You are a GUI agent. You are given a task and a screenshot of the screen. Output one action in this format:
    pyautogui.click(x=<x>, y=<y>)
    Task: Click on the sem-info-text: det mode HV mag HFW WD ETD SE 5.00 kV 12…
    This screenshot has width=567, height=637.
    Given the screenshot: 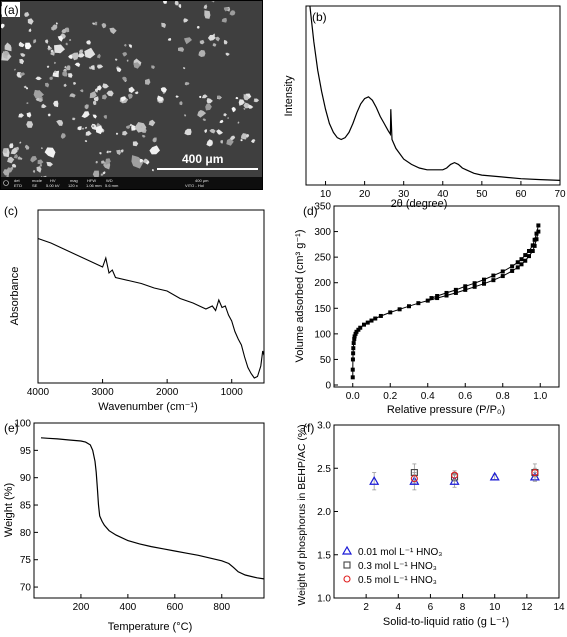 What is the action you would take?
    pyautogui.click(x=106, y=183)
    